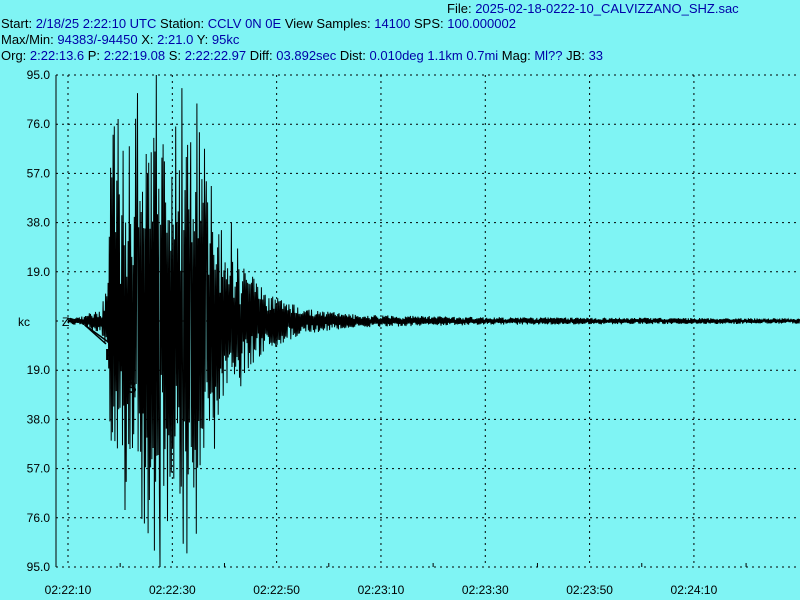 The height and width of the screenshot is (600, 800). I want to click on sps-value: 100.000002, so click(481, 23).